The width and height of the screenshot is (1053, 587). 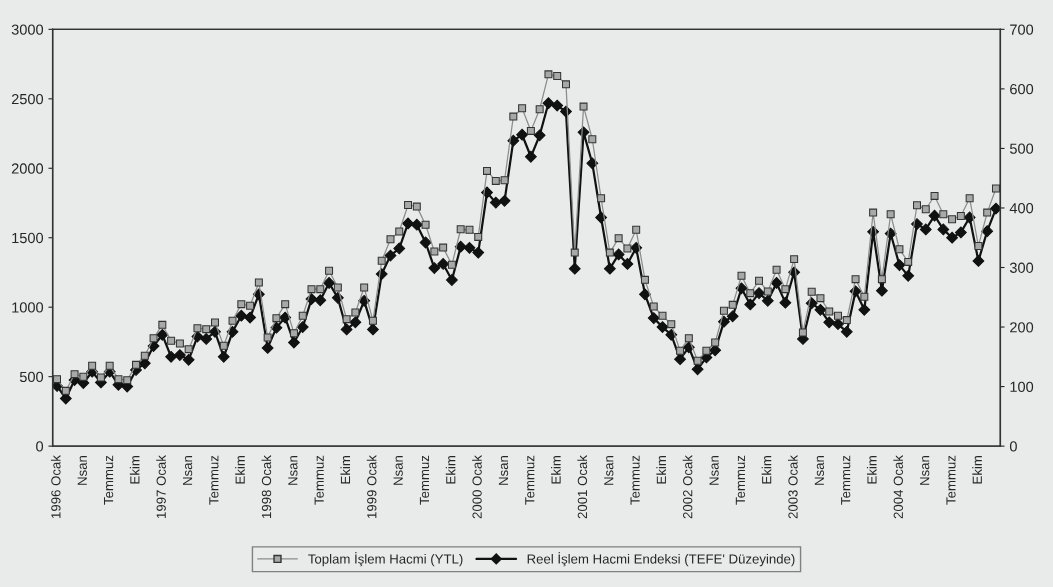 What do you see at coordinates (385, 559) in the screenshot?
I see `legend-label: Toplam İşlem Hacmi (YTL)` at bounding box center [385, 559].